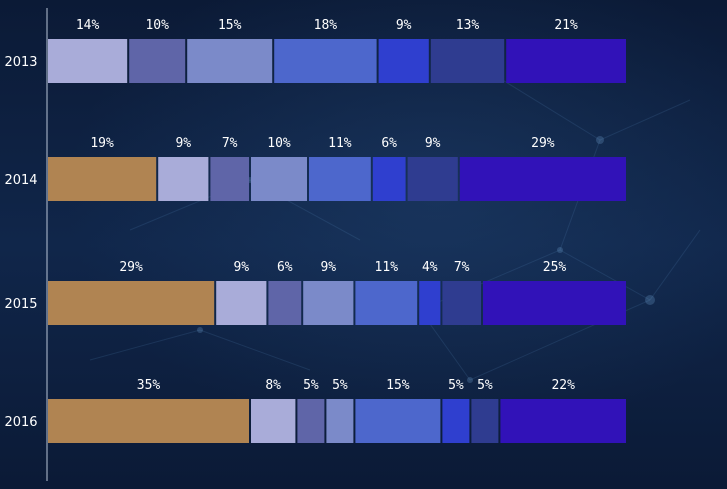 The width and height of the screenshot is (727, 489). I want to click on data-label-2015-5: 4%, so click(430, 267).